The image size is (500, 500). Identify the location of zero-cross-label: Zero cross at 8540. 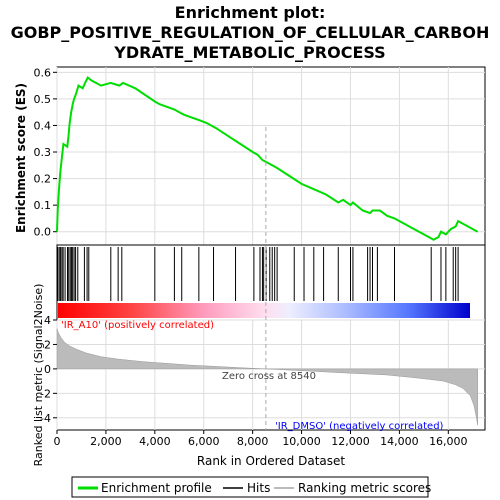
(269, 376).